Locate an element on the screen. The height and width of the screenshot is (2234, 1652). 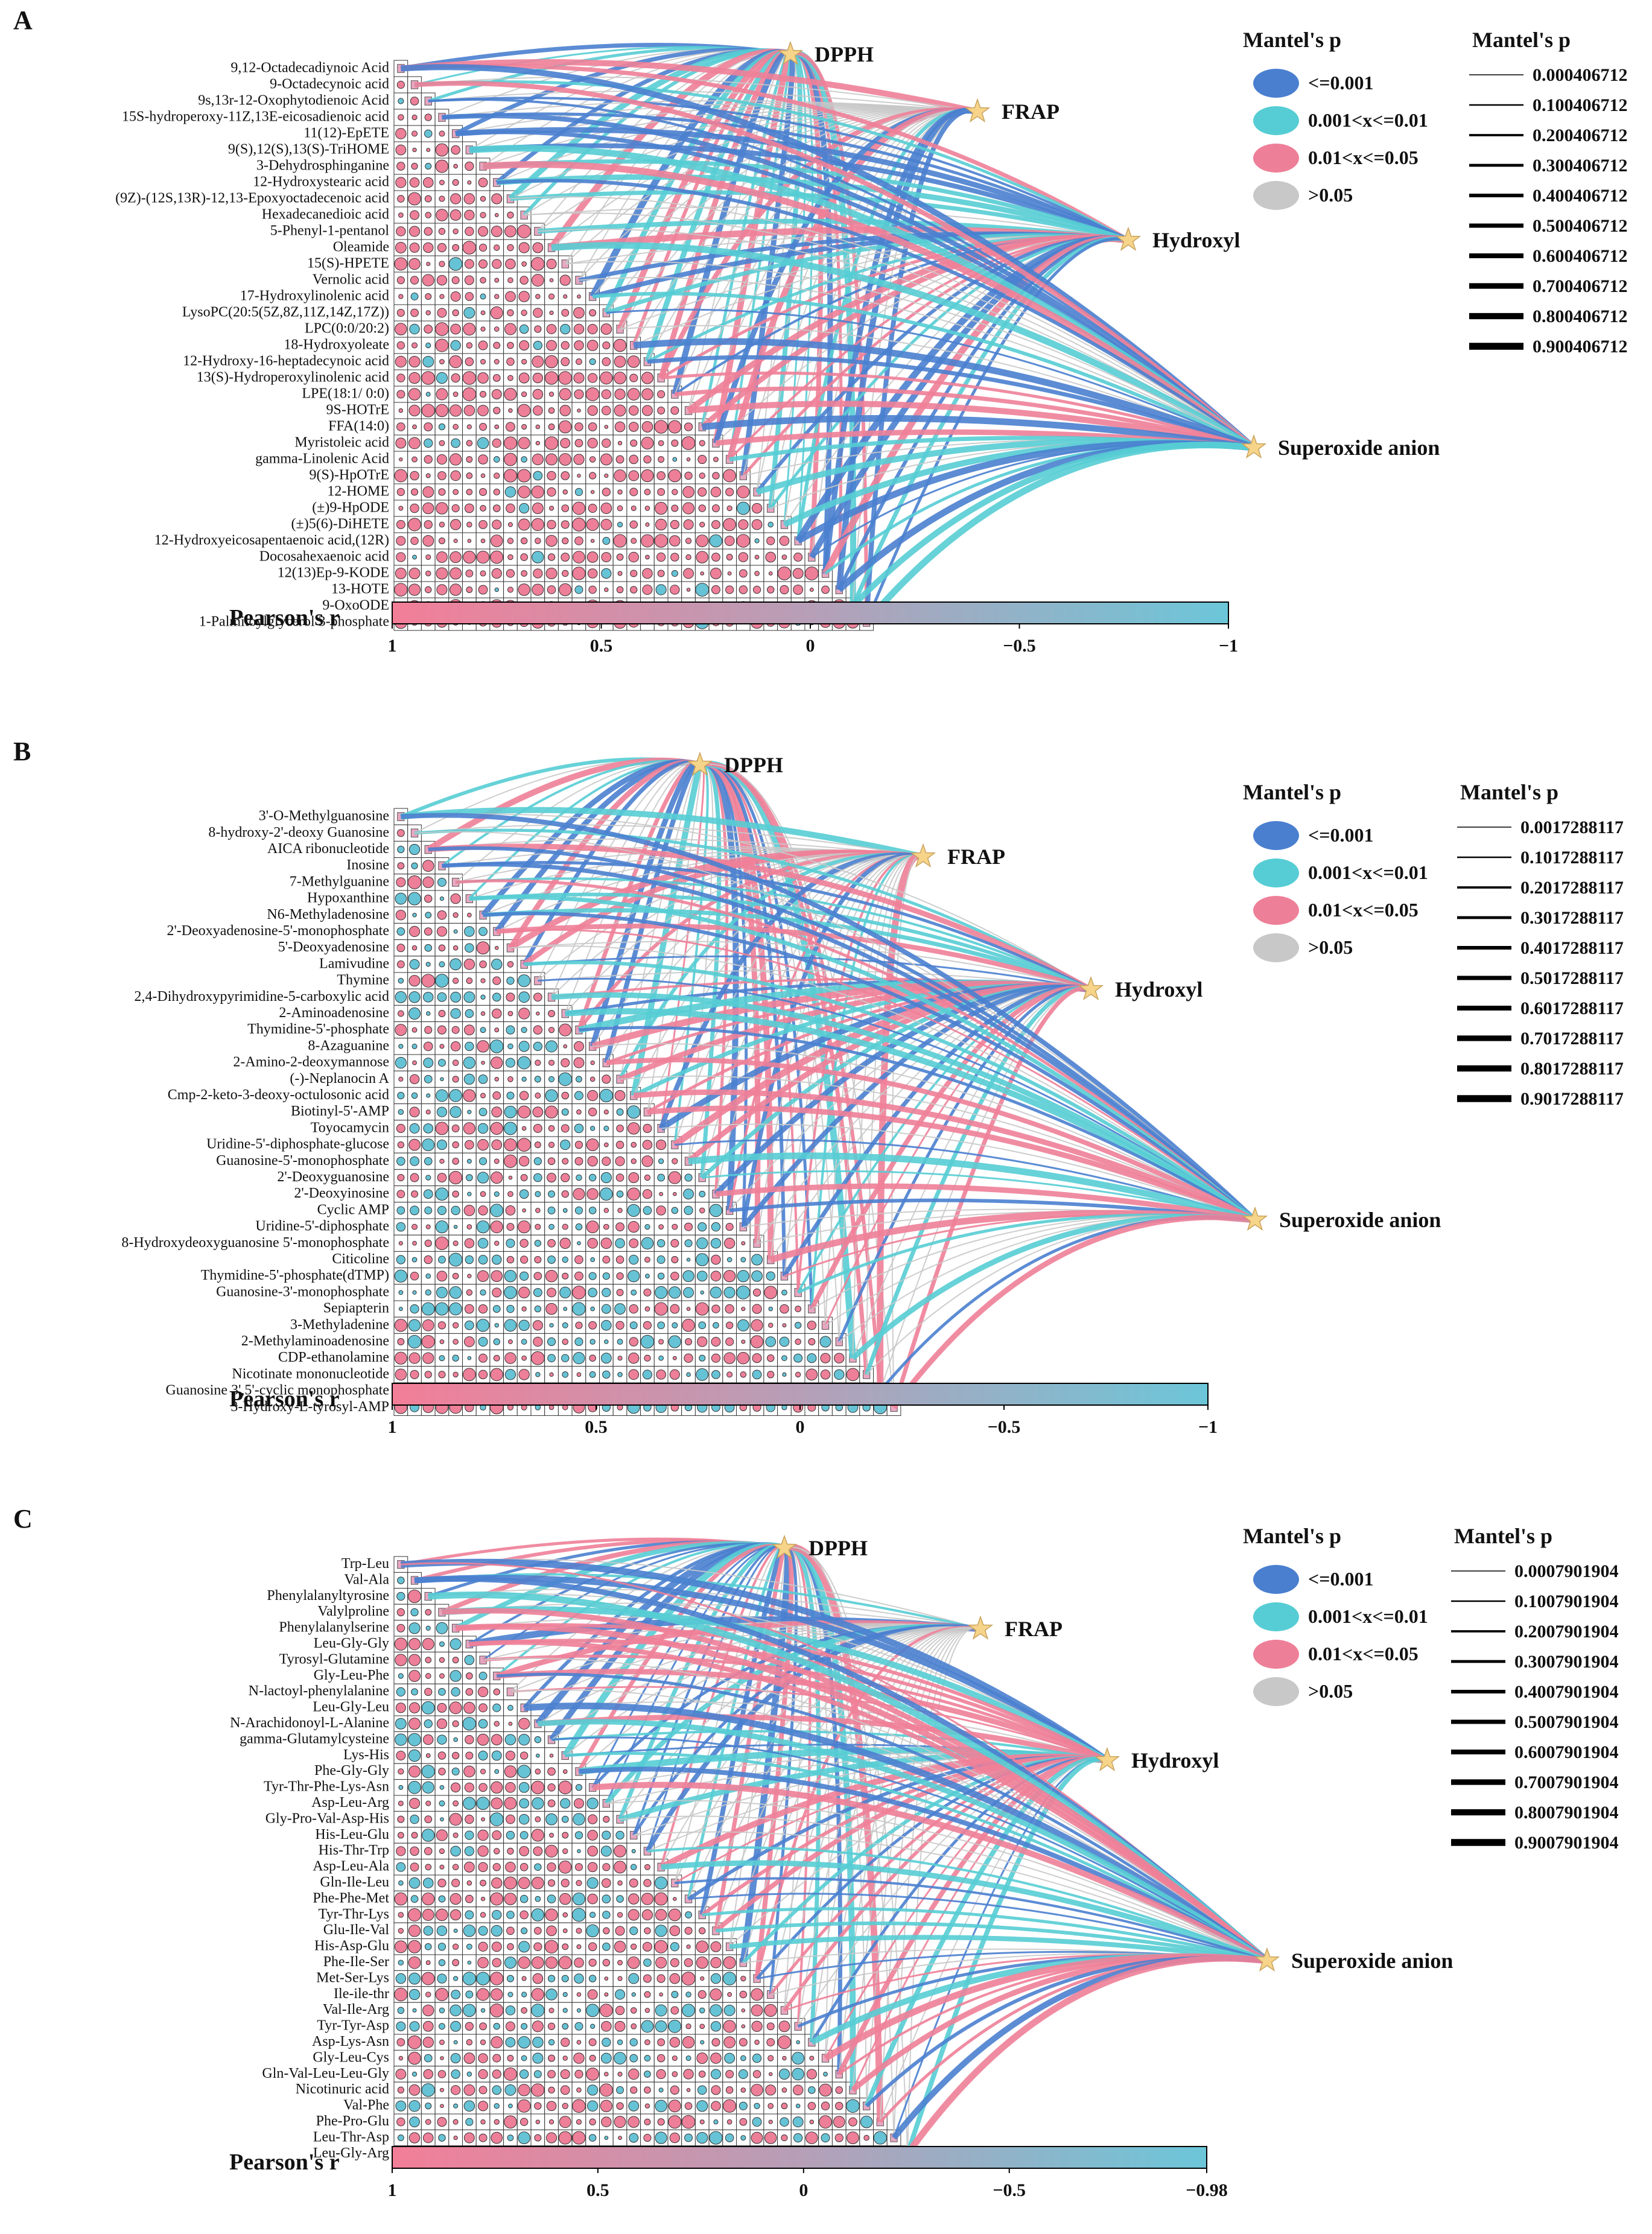
row-label: 11(12)-EpETE is located at coordinates (346, 133).